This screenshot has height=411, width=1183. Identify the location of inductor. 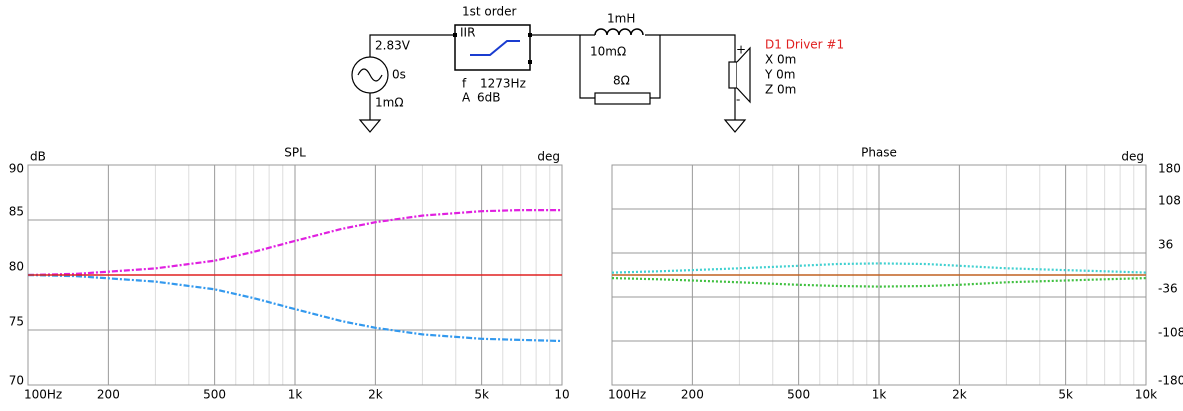
(619, 32).